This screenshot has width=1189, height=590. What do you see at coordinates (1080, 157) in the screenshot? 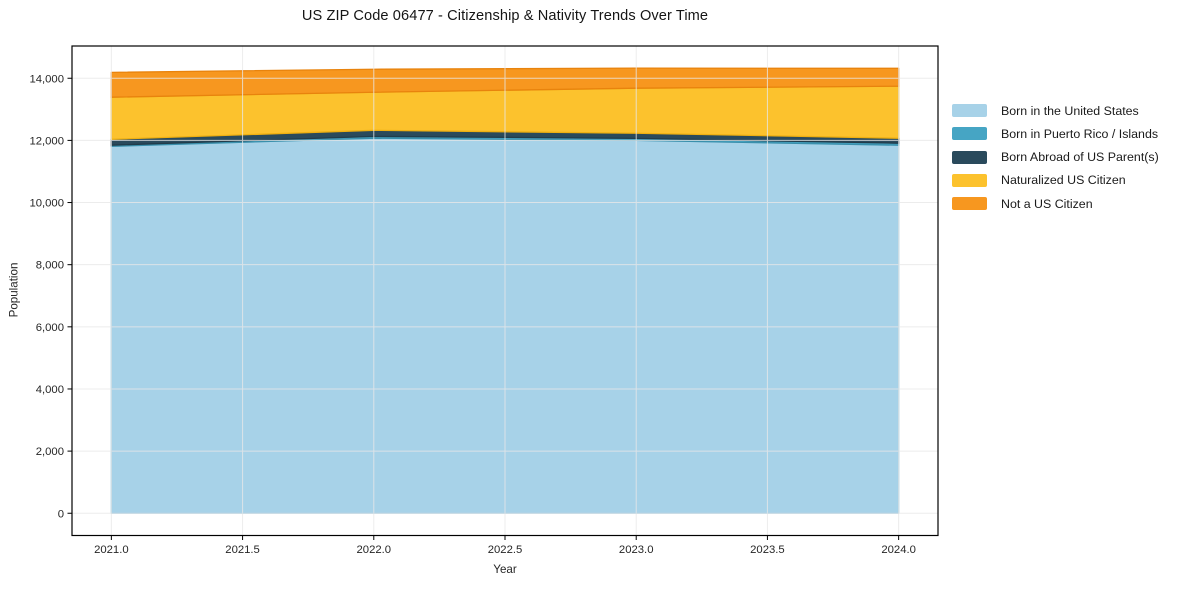
I see `legend-label: Born Abroad of US Parent(s)` at bounding box center [1080, 157].